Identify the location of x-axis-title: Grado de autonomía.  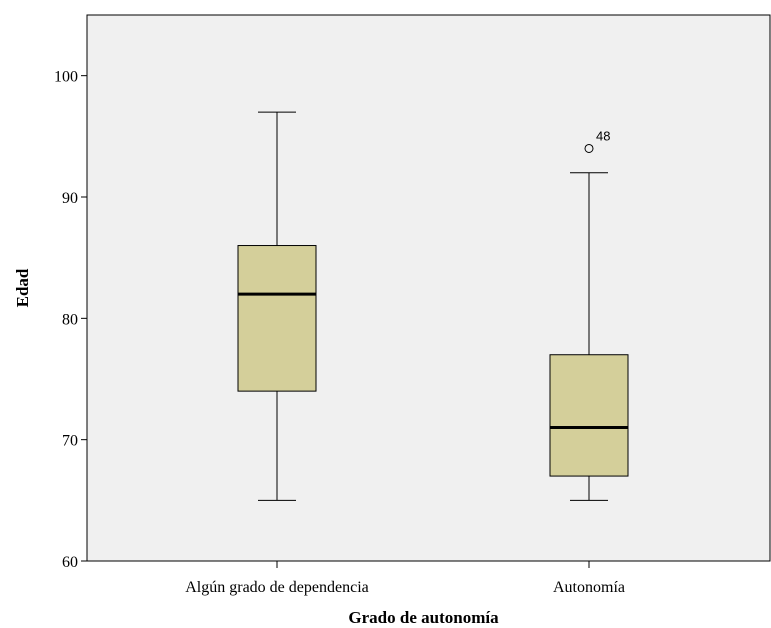
(423, 617).